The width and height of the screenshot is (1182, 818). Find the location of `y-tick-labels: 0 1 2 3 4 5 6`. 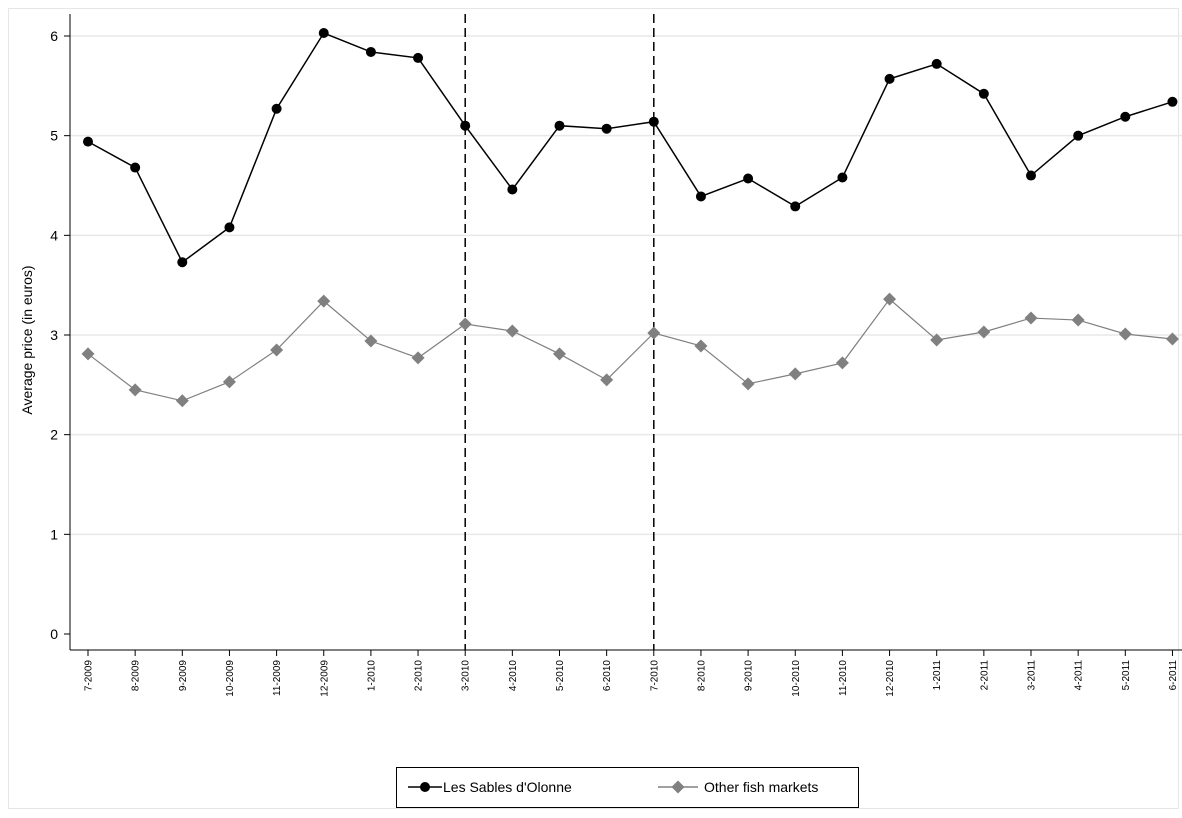

y-tick-labels: 0 1 2 3 4 5 6 is located at coordinates (54, 335).